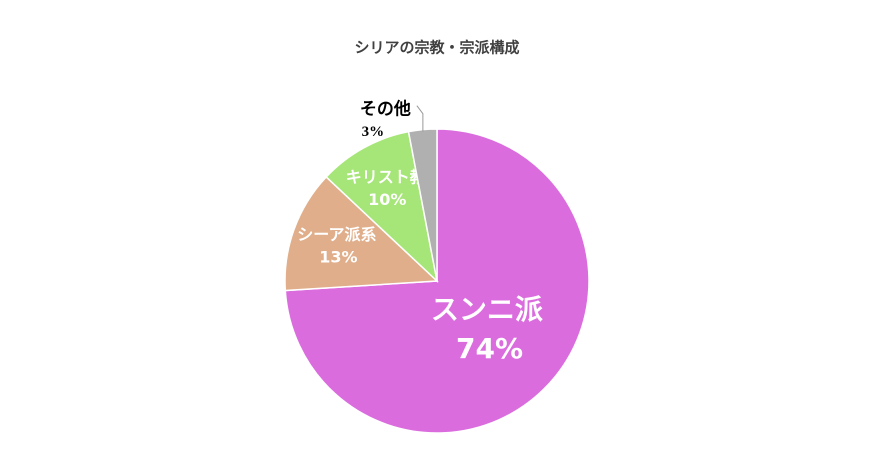 This screenshot has height=452, width=874. What do you see at coordinates (338, 256) in the screenshot?
I see `value-label: 13%` at bounding box center [338, 256].